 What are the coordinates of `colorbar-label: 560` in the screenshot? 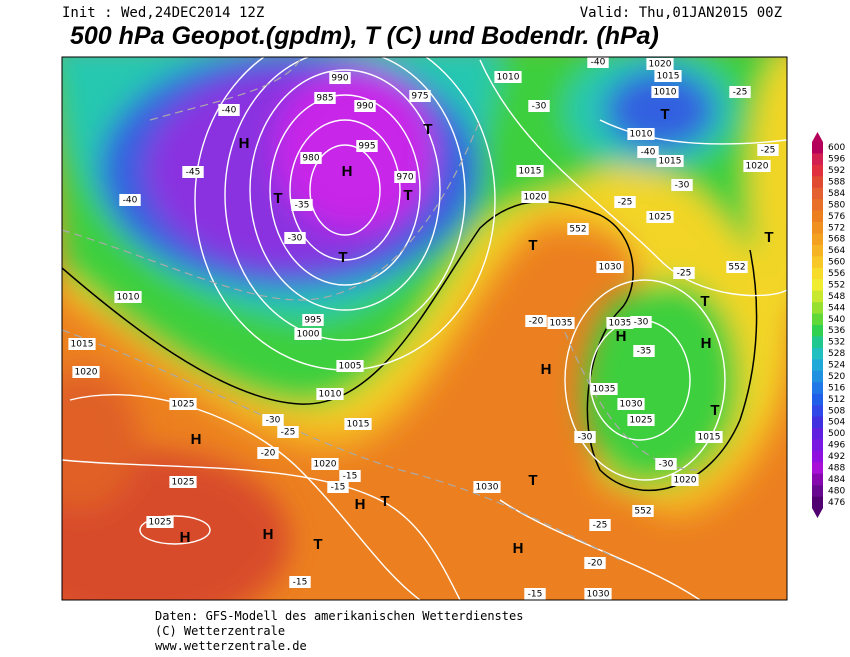 It's located at (836, 263).